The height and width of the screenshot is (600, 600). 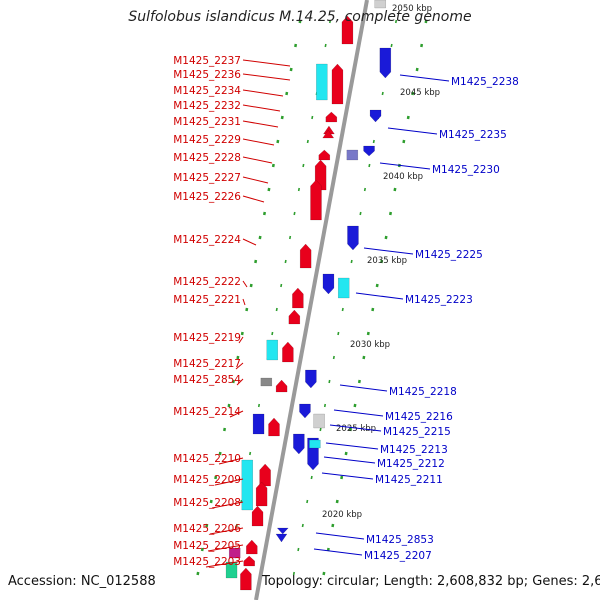 What do you see at coordinates (207, 380) in the screenshot?
I see `forward-gene-label: M1425_2854` at bounding box center [207, 380].